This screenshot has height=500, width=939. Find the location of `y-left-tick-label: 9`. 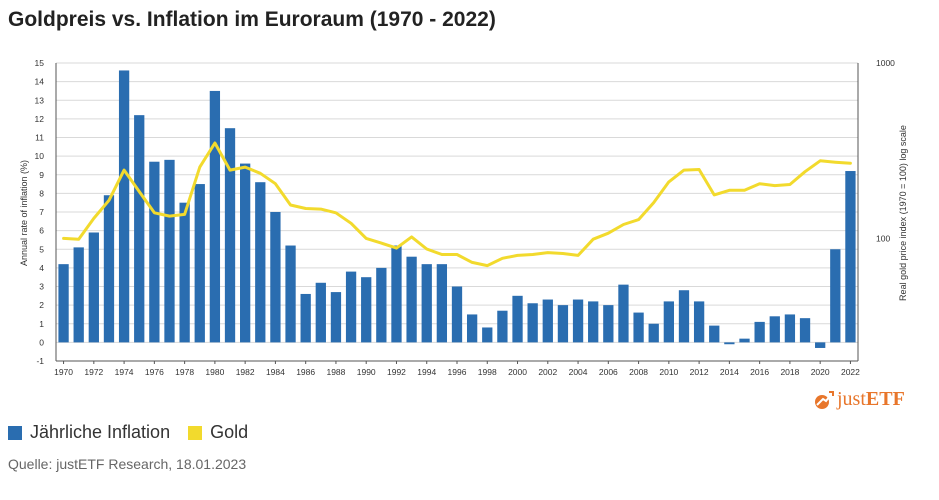

y-left-tick-label: 9 is located at coordinates (41, 175).